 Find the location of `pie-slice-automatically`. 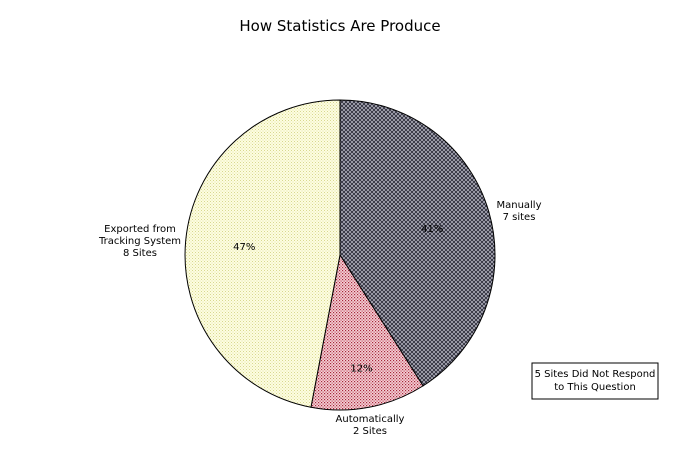

pie-slice-automatically is located at coordinates (367, 332).